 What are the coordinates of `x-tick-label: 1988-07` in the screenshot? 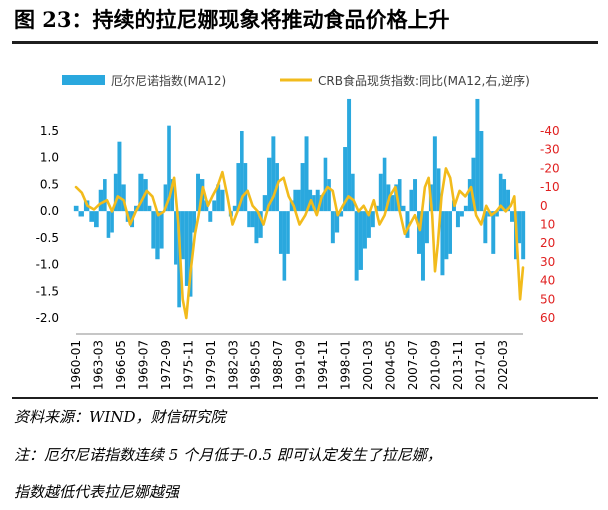 It's located at (278, 365).